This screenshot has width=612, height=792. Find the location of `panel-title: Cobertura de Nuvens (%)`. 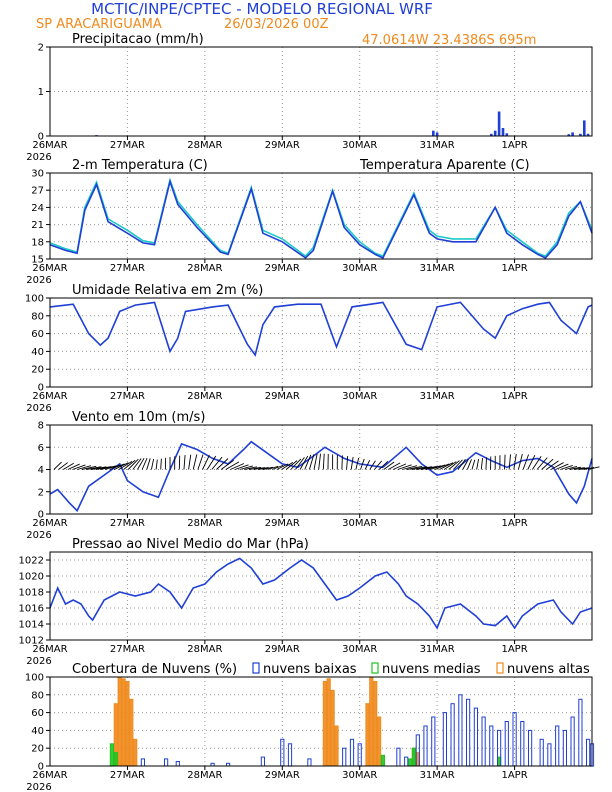

panel-title: Cobertura de Nuvens (%) is located at coordinates (154, 669).